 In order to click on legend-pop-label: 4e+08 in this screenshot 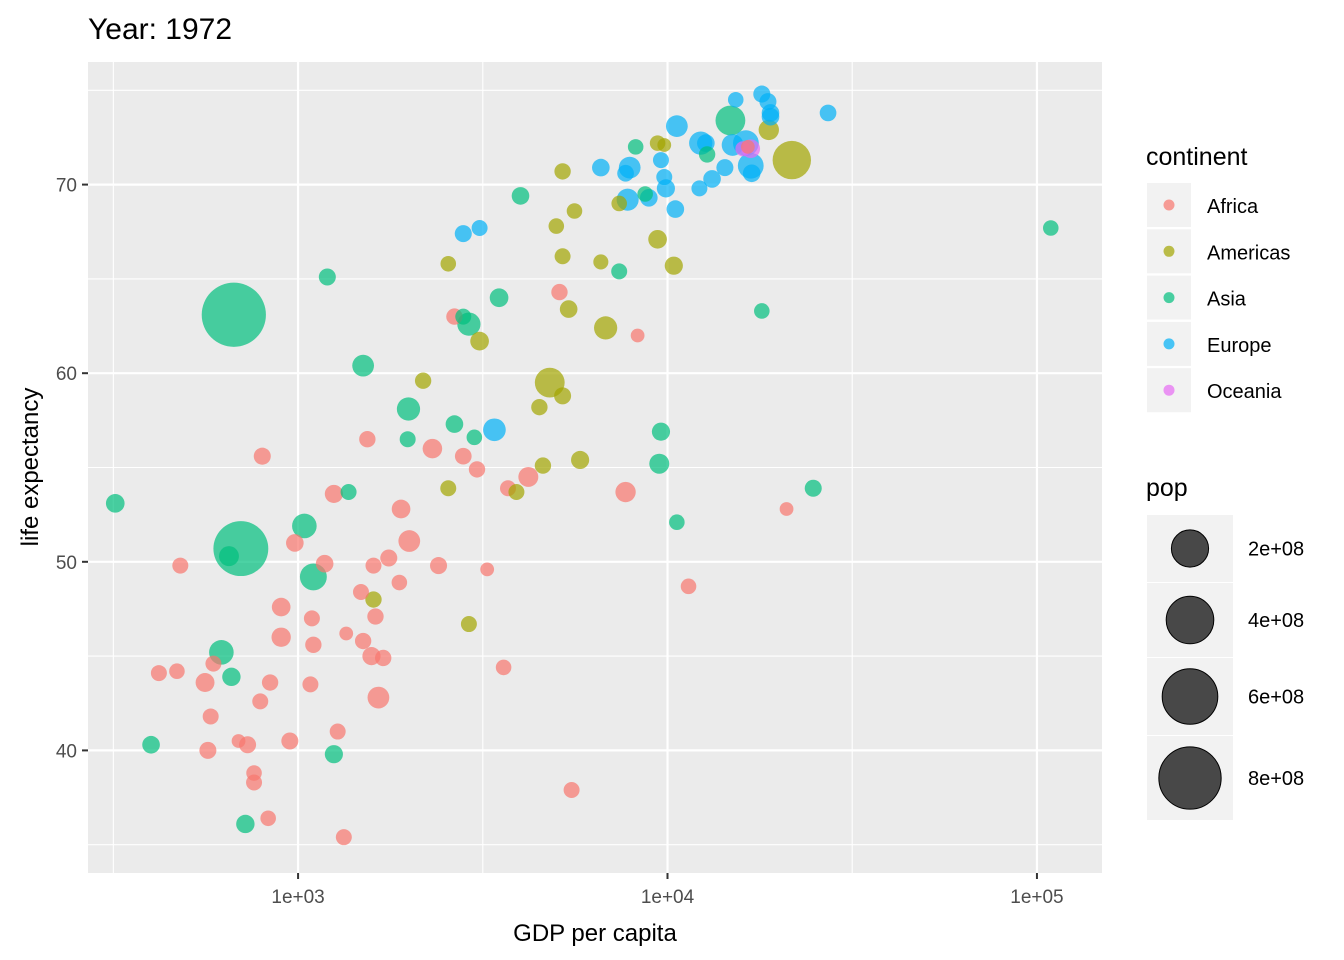, I will do `click(1276, 621)`.